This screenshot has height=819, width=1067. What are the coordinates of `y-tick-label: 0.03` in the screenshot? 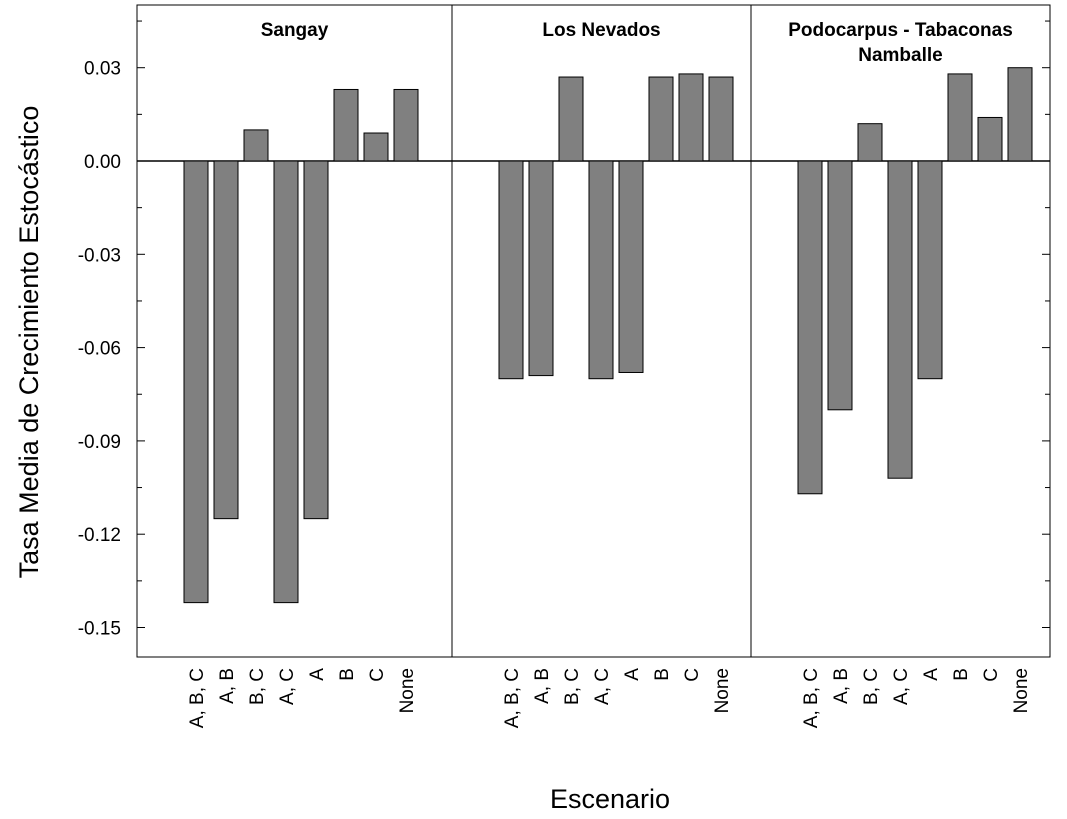 It's located at (102, 69).